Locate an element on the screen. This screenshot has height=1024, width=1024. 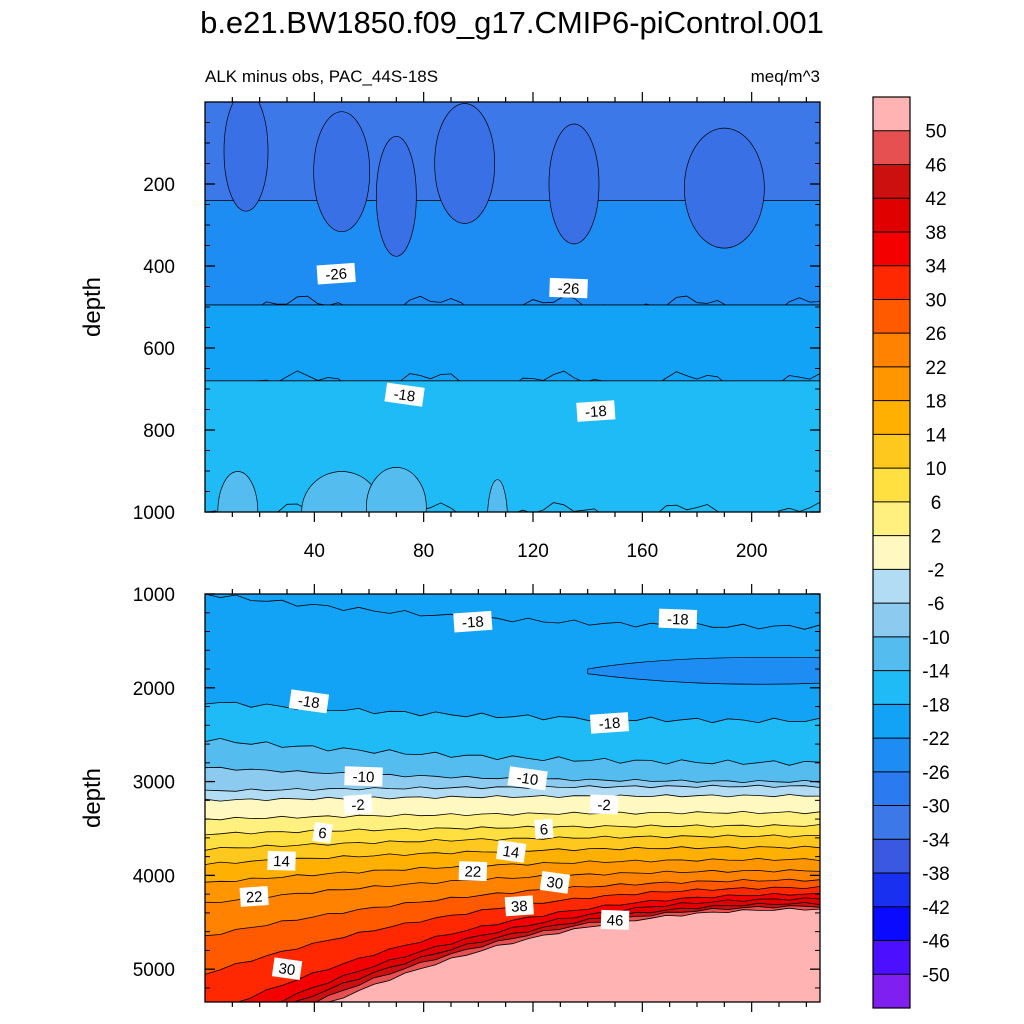
colorbar-label: -50 is located at coordinates (935, 975).